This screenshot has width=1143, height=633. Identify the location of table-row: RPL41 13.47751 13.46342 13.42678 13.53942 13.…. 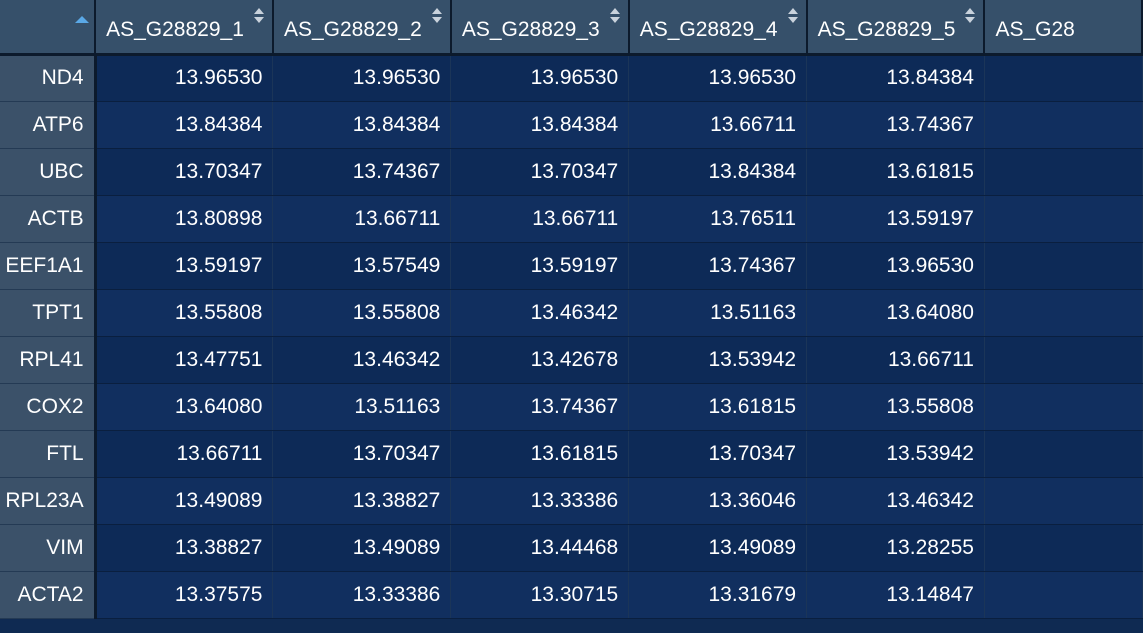
(571, 360).